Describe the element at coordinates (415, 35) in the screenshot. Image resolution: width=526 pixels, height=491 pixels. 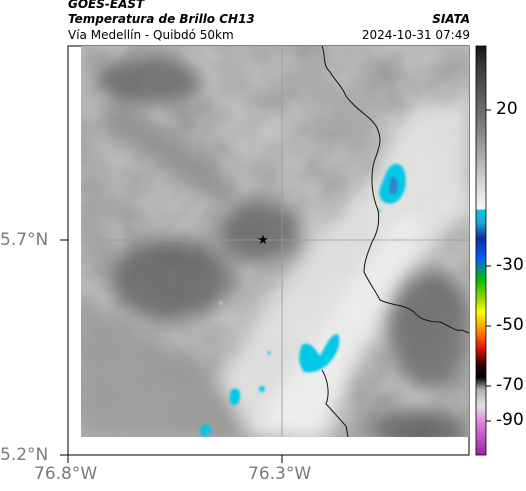
I see `datetime-label: 2024-10-31 07:49` at that location.